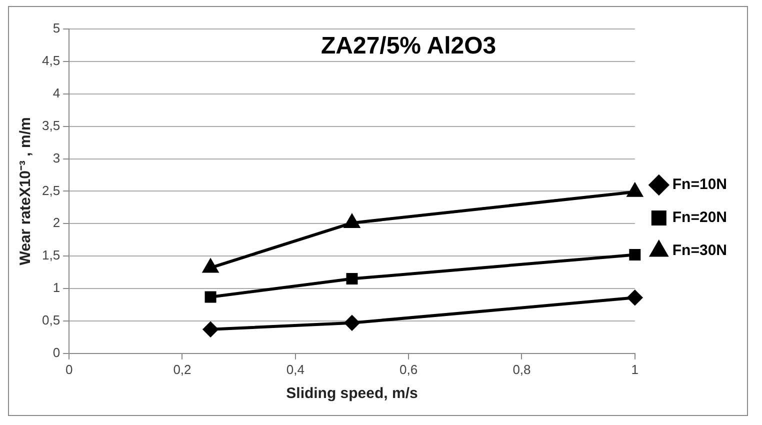  I want to click on x-tick-label: 0,8, so click(521, 369).